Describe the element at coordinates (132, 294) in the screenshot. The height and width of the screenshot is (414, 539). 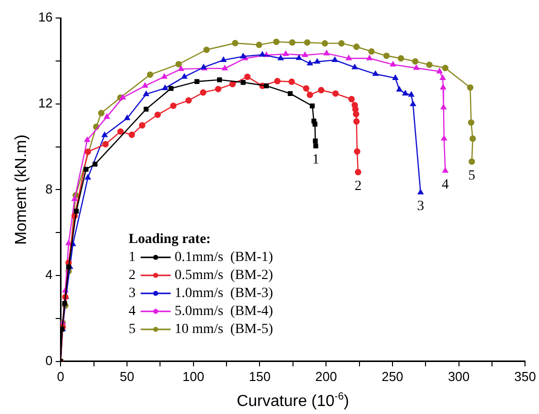
I see `text: 3` at that location.